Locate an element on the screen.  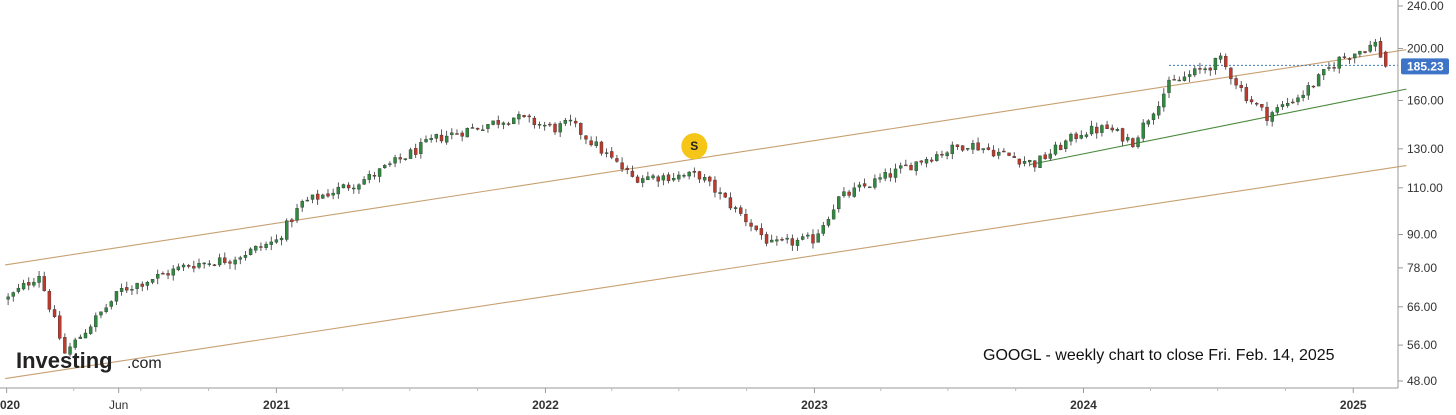
x-tick-label: 2023 is located at coordinates (814, 405).